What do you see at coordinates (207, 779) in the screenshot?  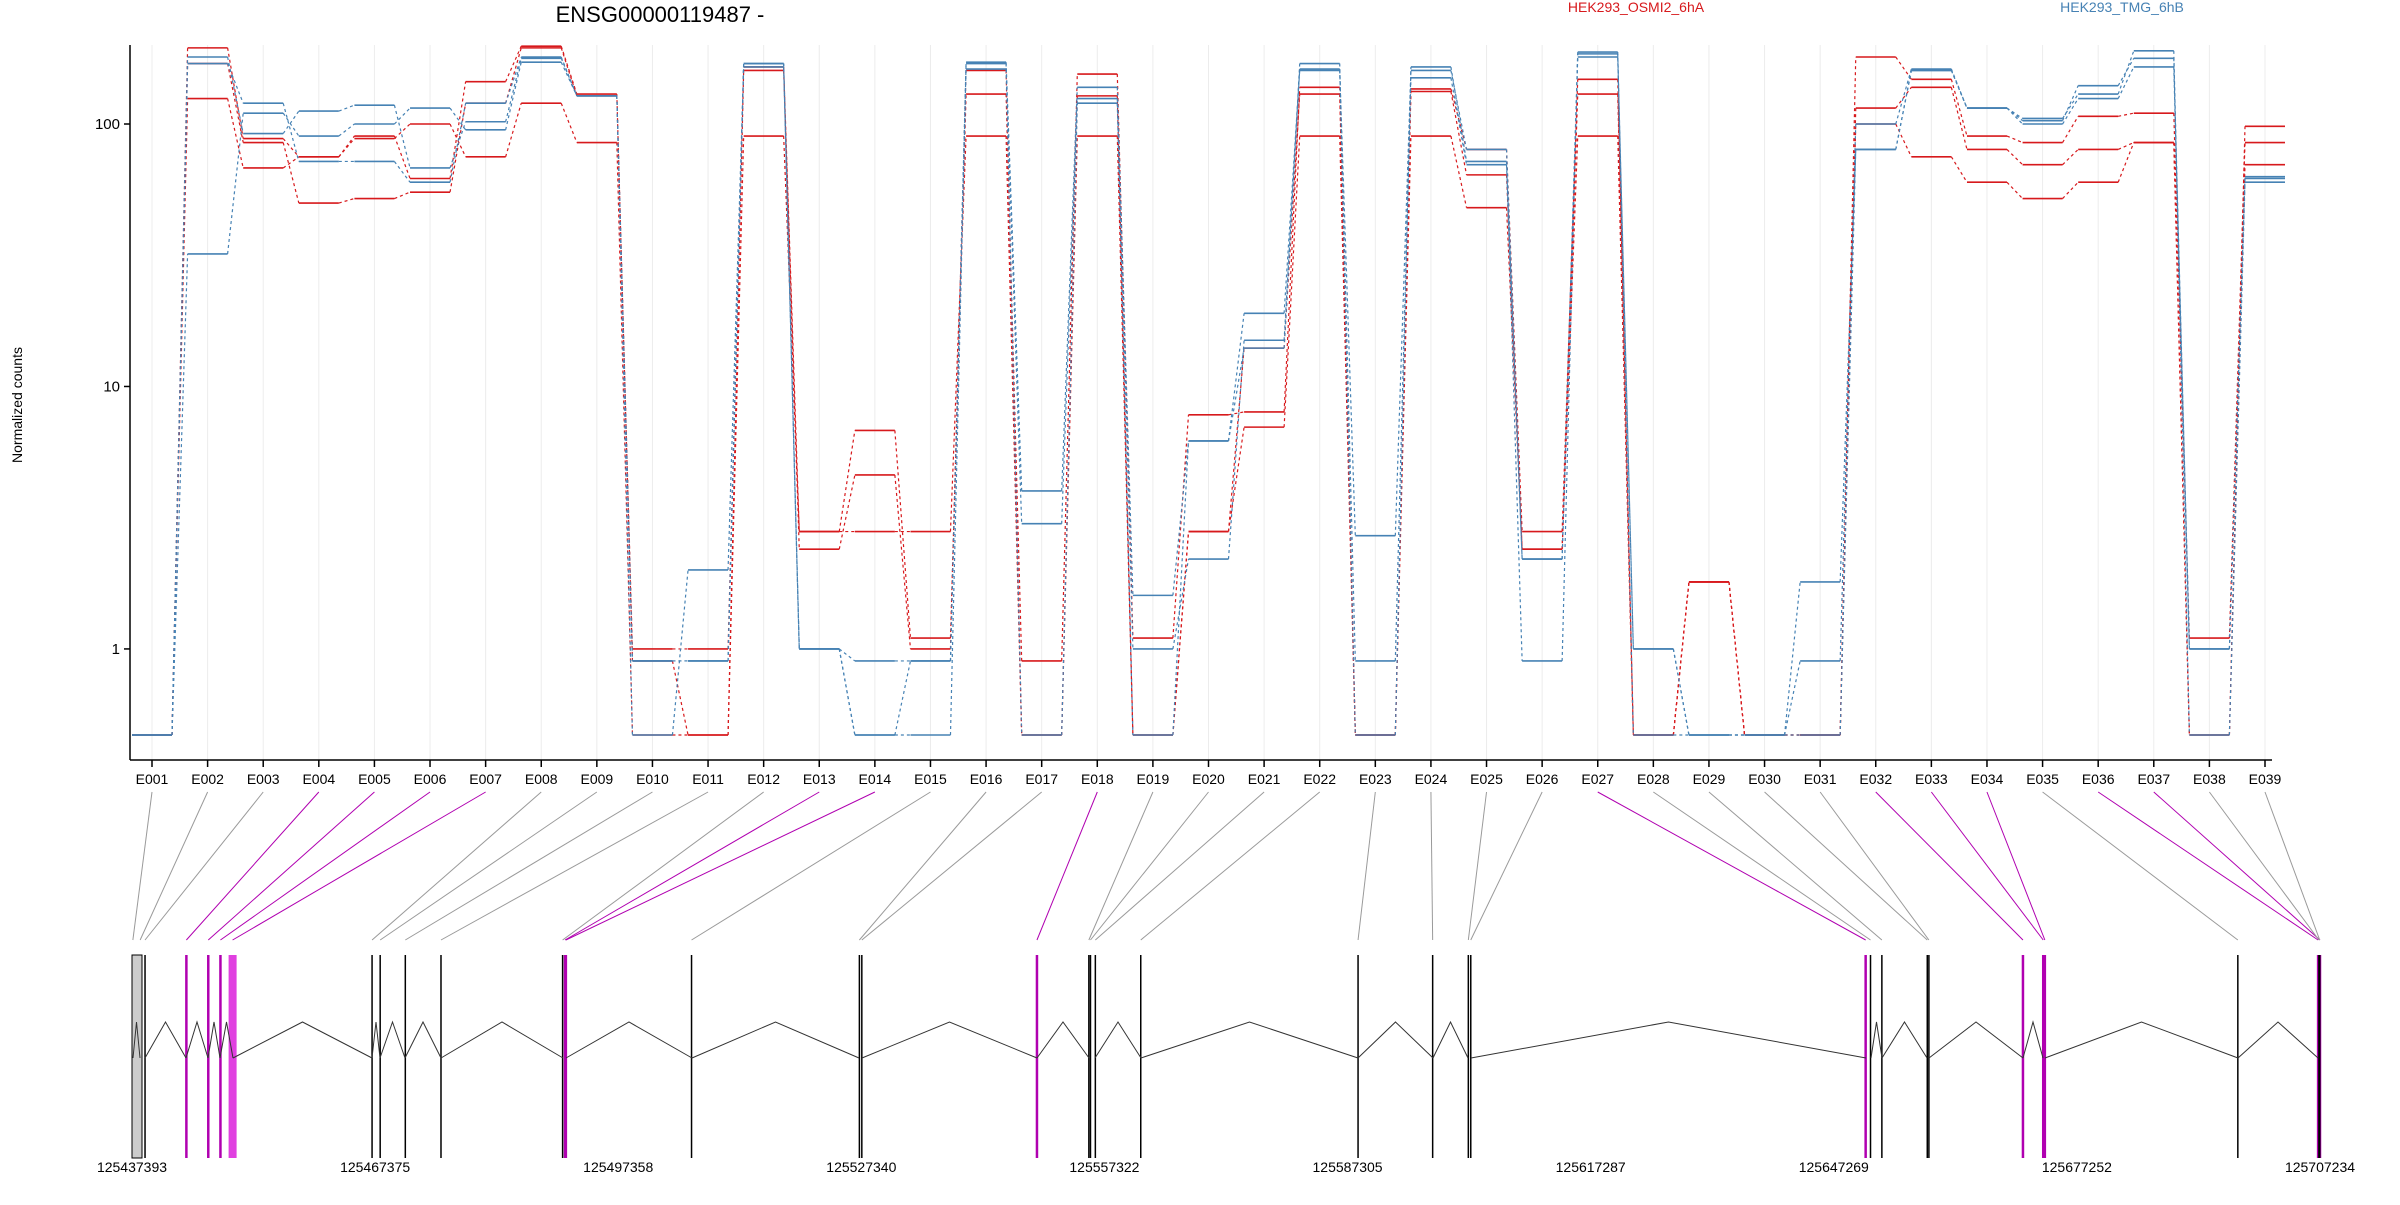 I see `x-tick-label-e002: E002` at bounding box center [207, 779].